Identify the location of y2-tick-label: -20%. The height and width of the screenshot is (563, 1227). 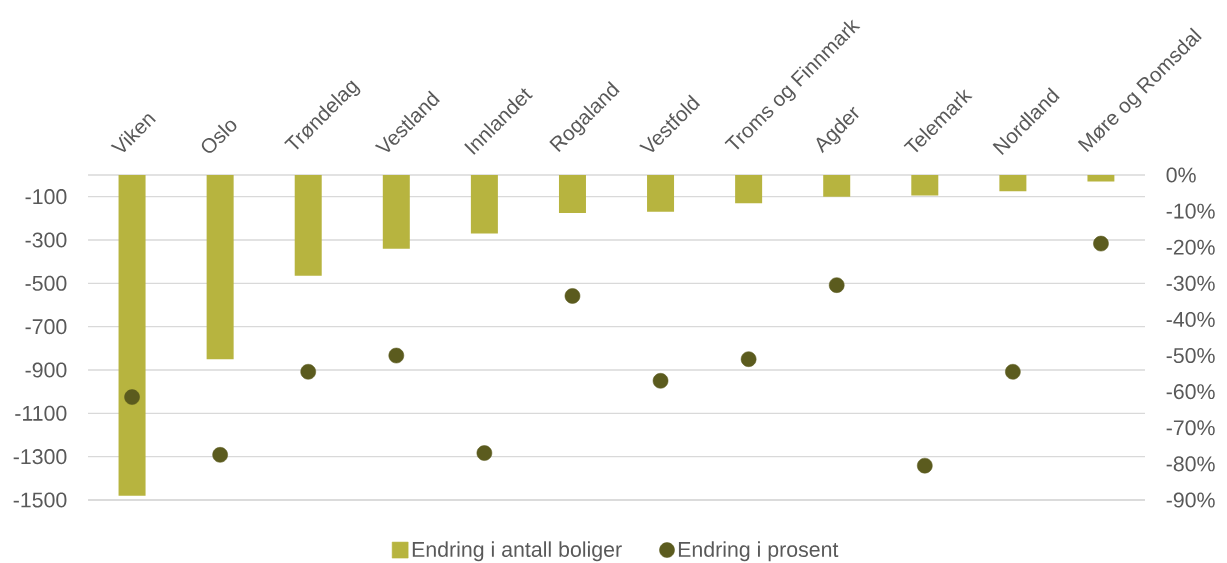
(1190, 247).